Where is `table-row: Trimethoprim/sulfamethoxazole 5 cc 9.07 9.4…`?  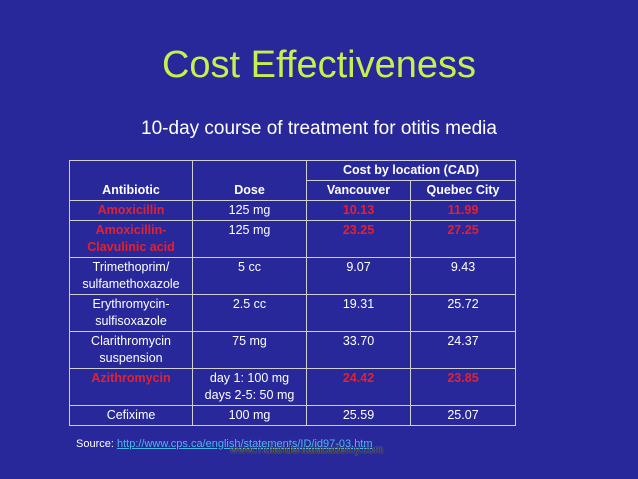 table-row: Trimethoprim/sulfamethoxazole 5 cc 9.07 9.4… is located at coordinates (293, 276).